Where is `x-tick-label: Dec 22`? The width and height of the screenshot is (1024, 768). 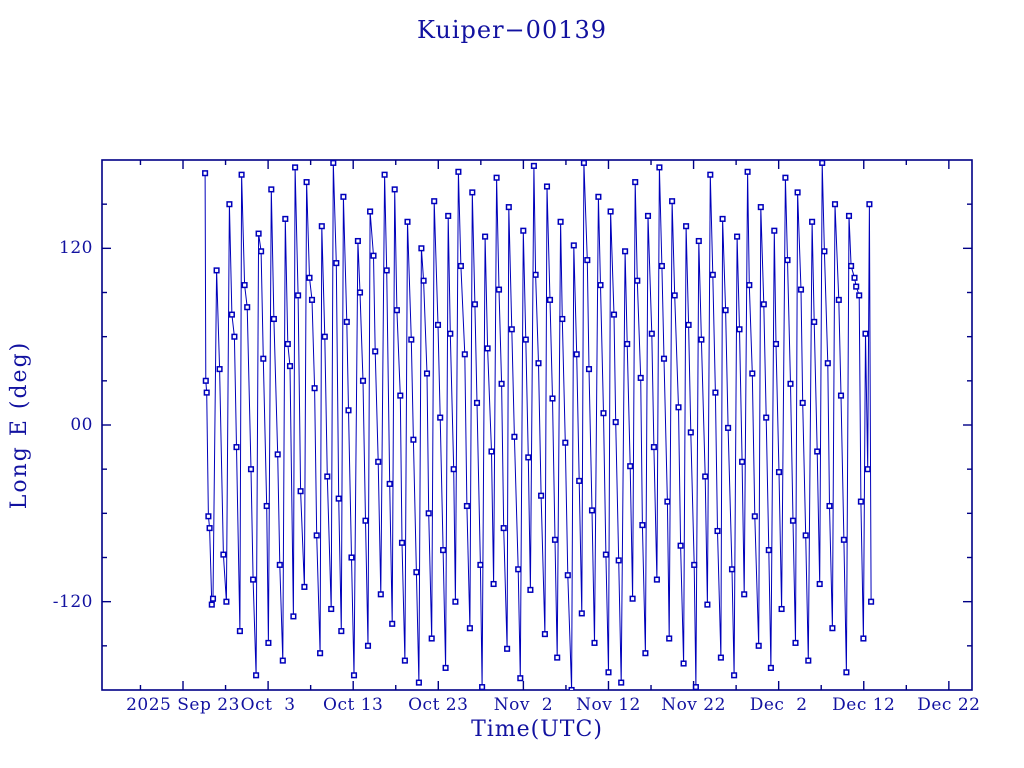 x-tick-label: Dec 22 is located at coordinates (949, 705).